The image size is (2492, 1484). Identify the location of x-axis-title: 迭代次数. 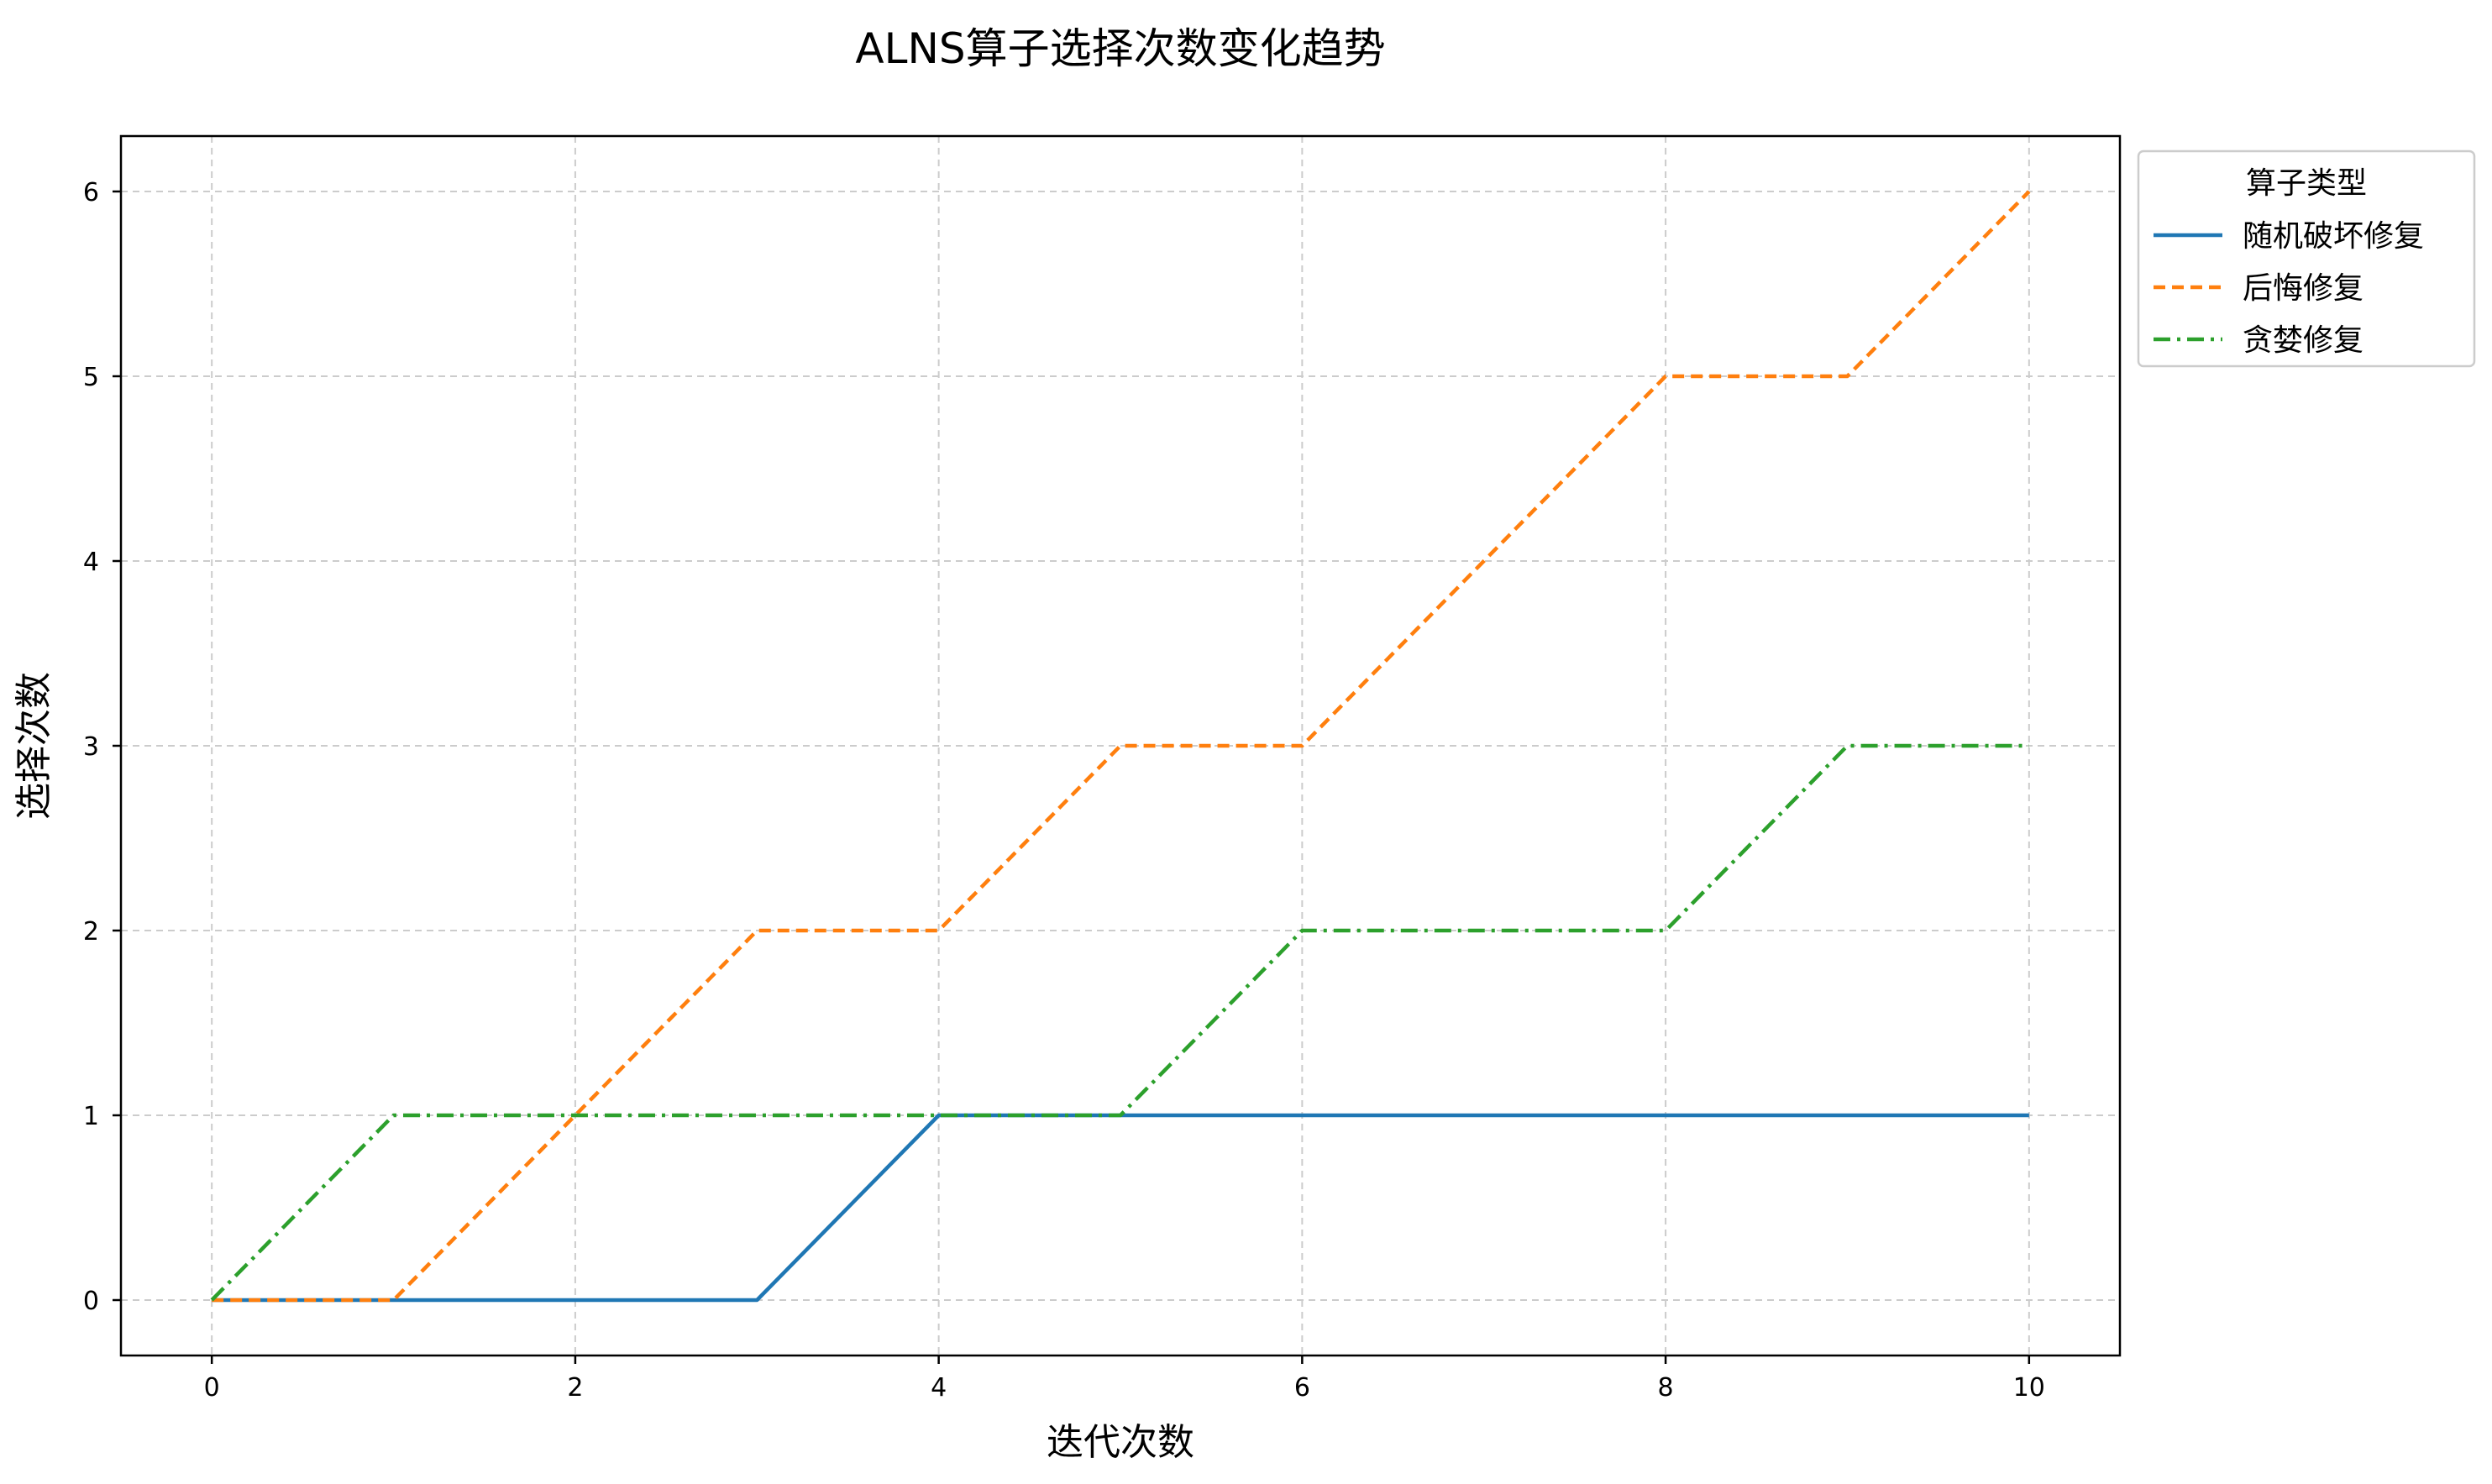
(1121, 1442).